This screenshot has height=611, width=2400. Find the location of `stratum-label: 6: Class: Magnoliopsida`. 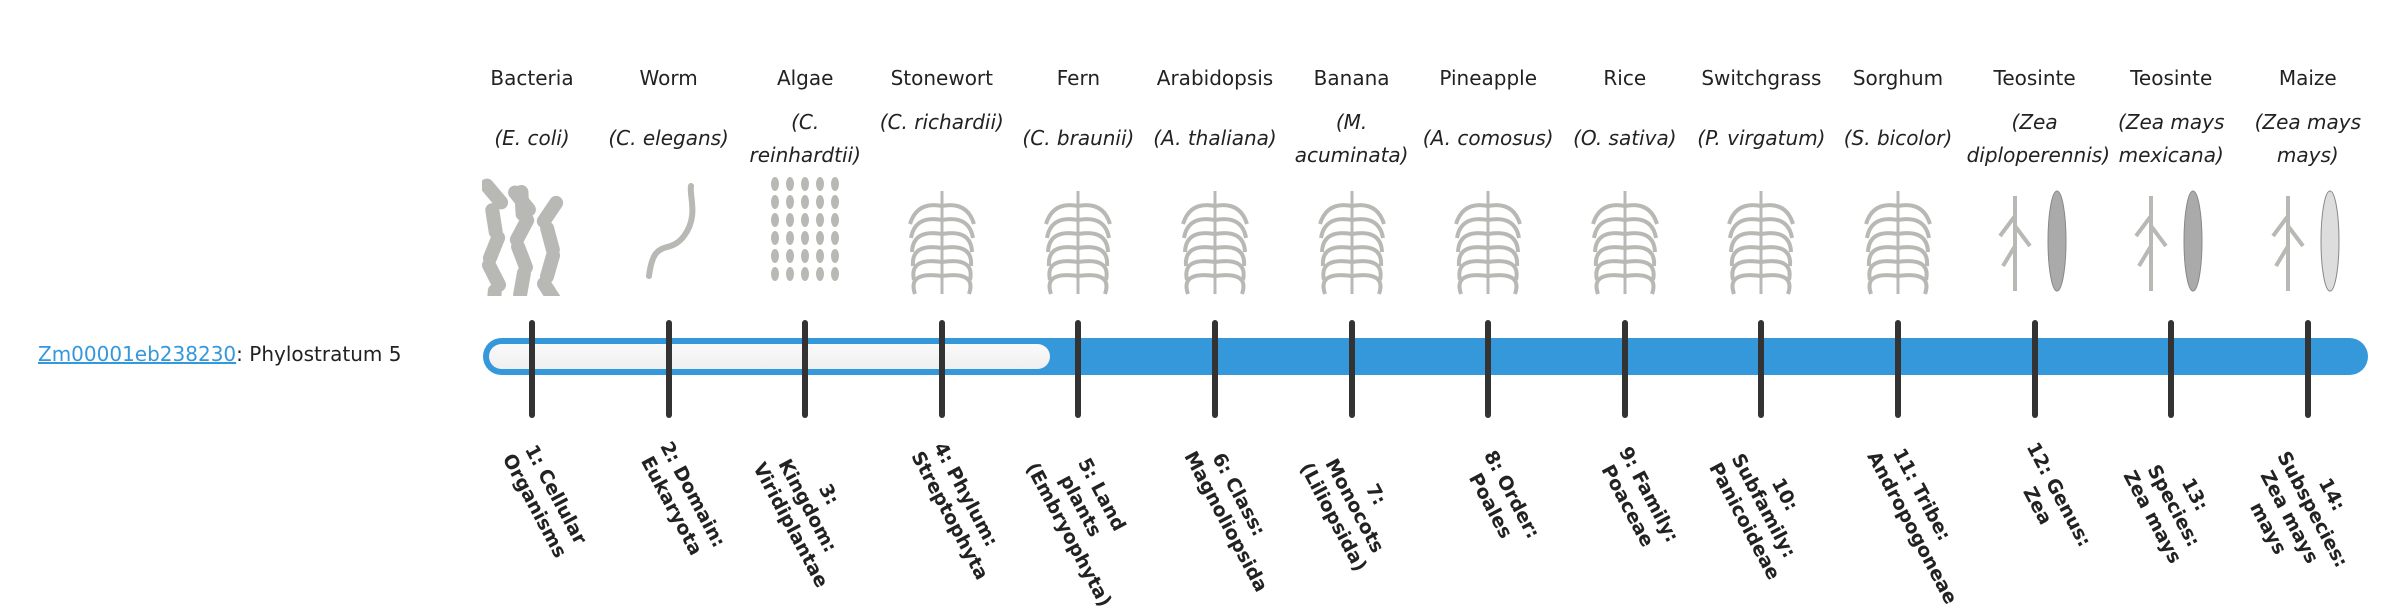

stratum-label: 6: Class: Magnoliopsida is located at coordinates (1226, 521).